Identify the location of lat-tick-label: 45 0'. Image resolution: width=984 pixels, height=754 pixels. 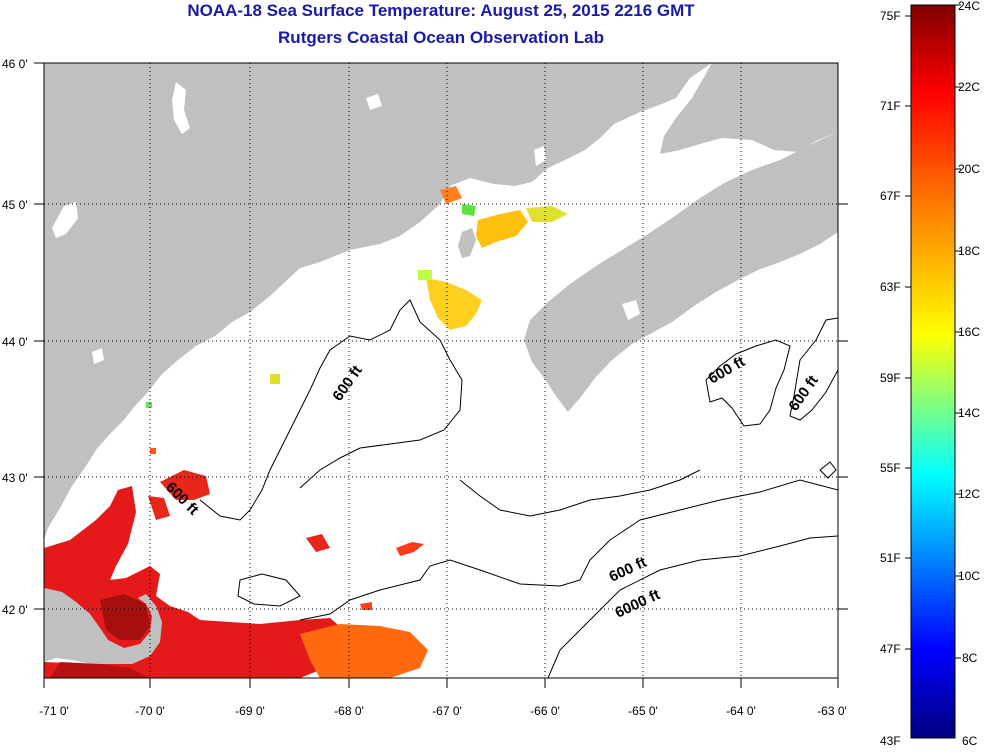
(15, 205).